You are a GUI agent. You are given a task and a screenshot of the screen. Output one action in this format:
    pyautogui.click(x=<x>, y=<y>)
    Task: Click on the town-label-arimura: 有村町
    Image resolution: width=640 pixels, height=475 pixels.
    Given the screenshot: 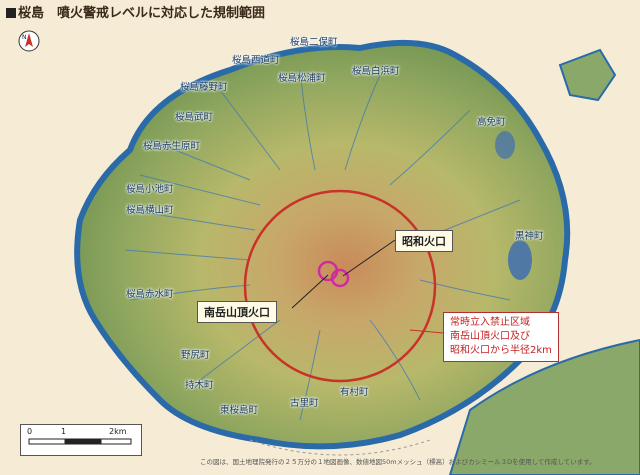 What is the action you would take?
    pyautogui.click(x=354, y=392)
    